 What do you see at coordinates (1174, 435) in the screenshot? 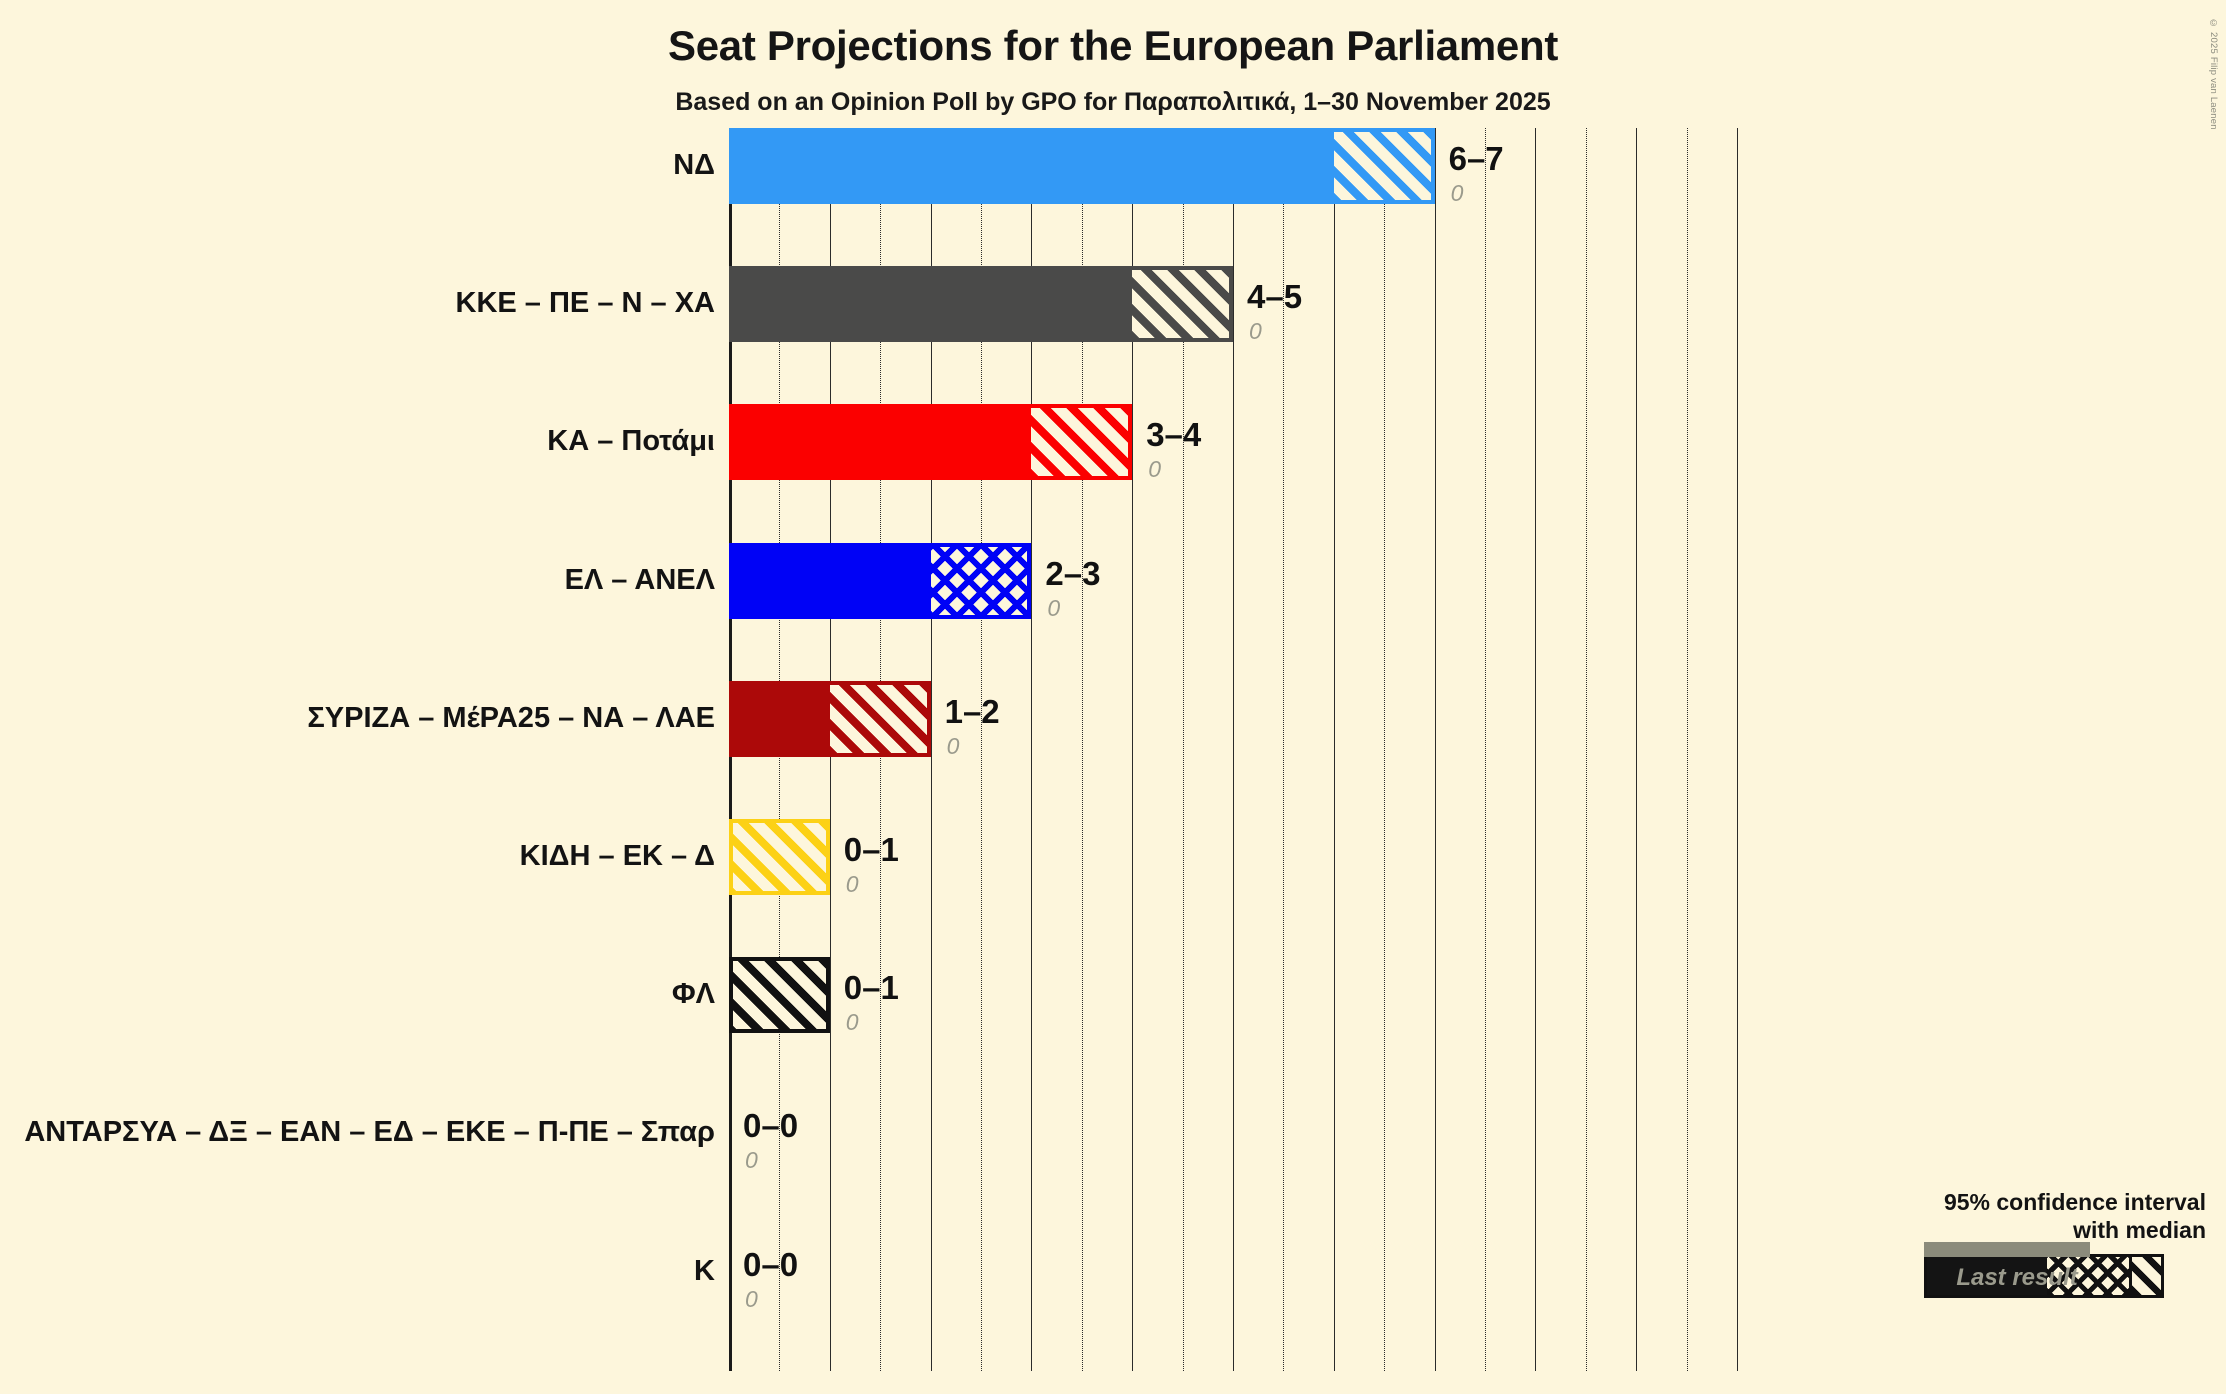
I see `value-label: 3–4` at bounding box center [1174, 435].